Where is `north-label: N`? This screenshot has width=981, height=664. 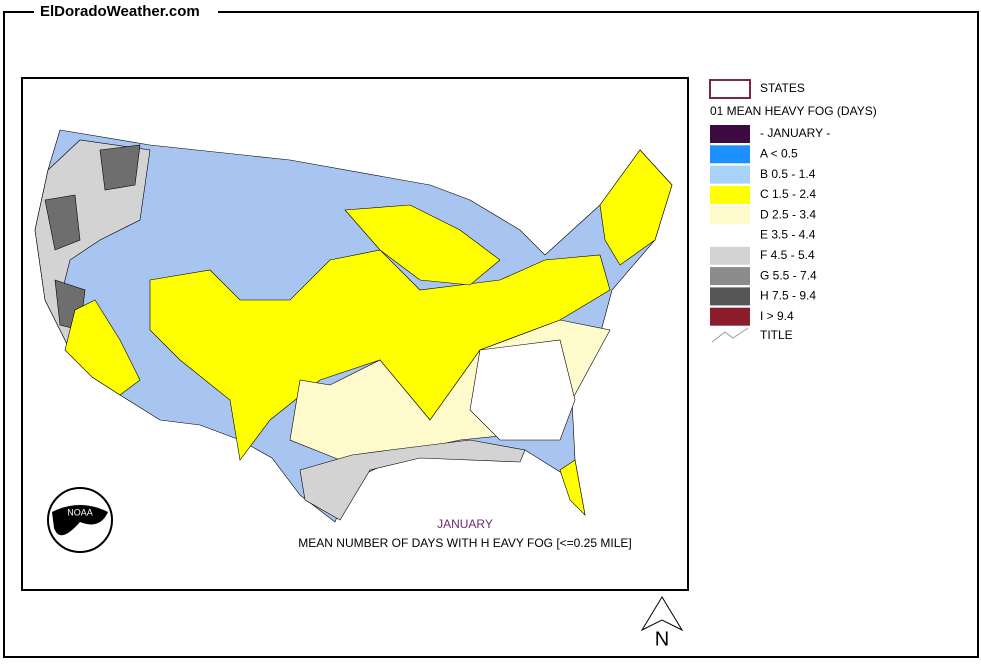
north-label: N is located at coordinates (662, 639).